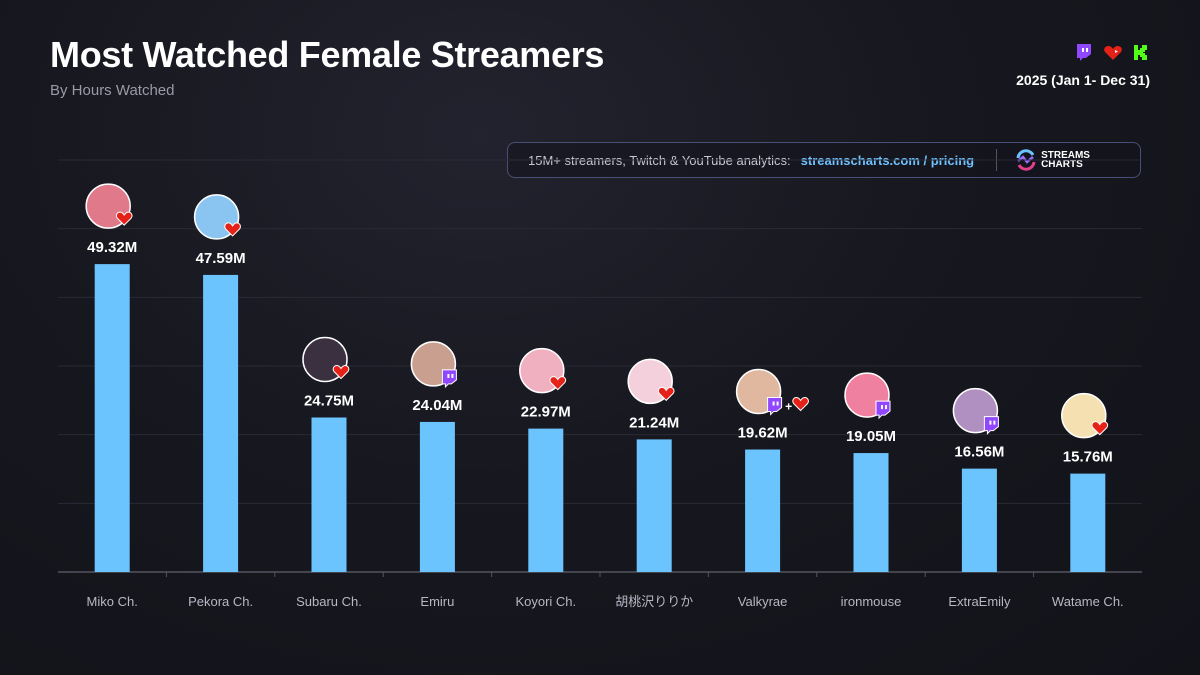 The width and height of the screenshot is (1200, 675). Describe the element at coordinates (1088, 457) in the screenshot. I see `data-label: 15.76M` at that location.